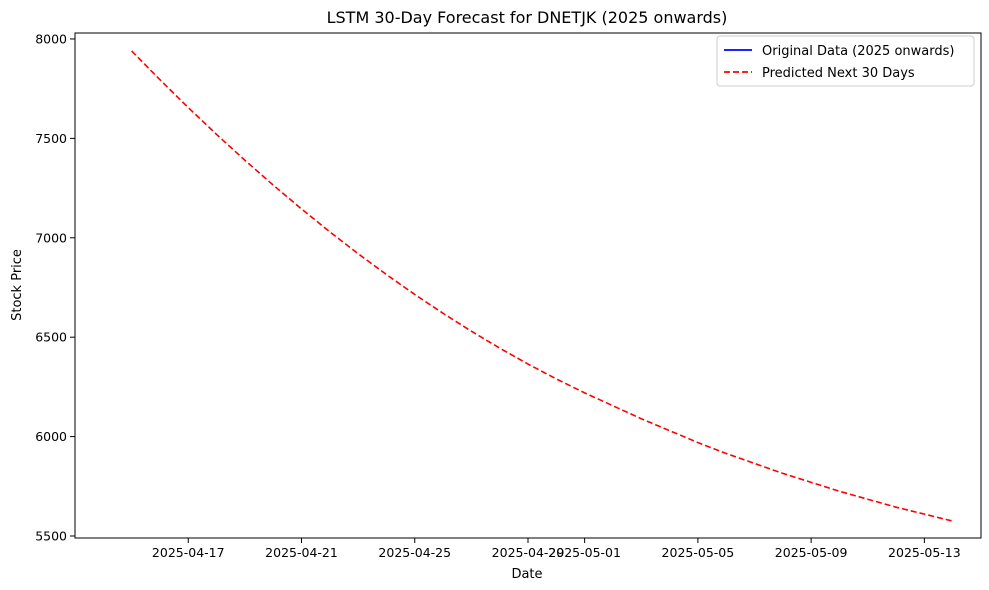 Image resolution: width=989 pixels, height=590 pixels. What do you see at coordinates (51, 138) in the screenshot?
I see `y-tick-label: 7500` at bounding box center [51, 138].